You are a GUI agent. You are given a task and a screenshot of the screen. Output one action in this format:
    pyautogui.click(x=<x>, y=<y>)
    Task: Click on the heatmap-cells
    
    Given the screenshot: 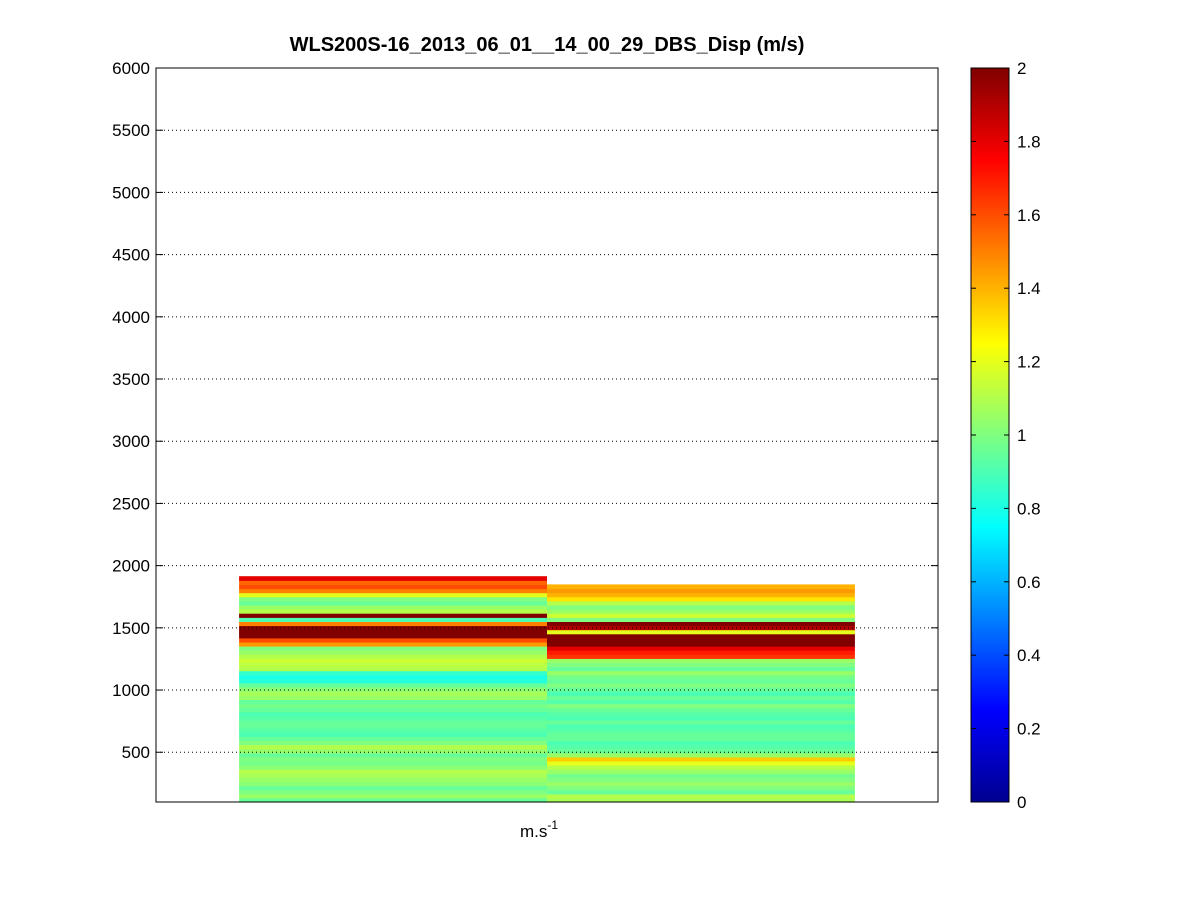 What is the action you would take?
    pyautogui.click(x=547, y=689)
    